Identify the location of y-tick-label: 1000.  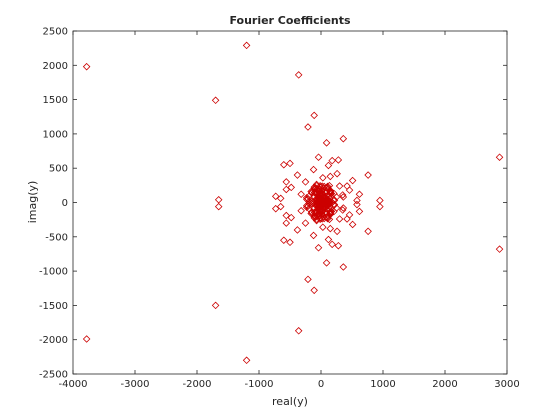
(55, 134).